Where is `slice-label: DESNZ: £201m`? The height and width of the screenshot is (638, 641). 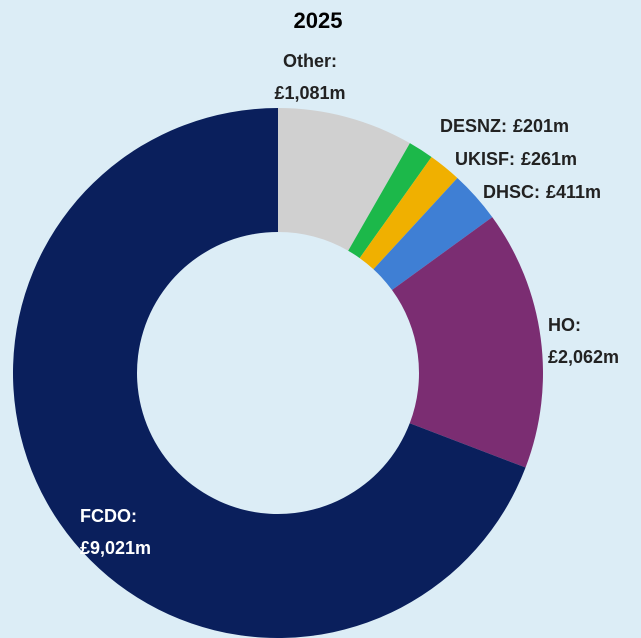 slice-label: DESNZ: £201m is located at coordinates (504, 126).